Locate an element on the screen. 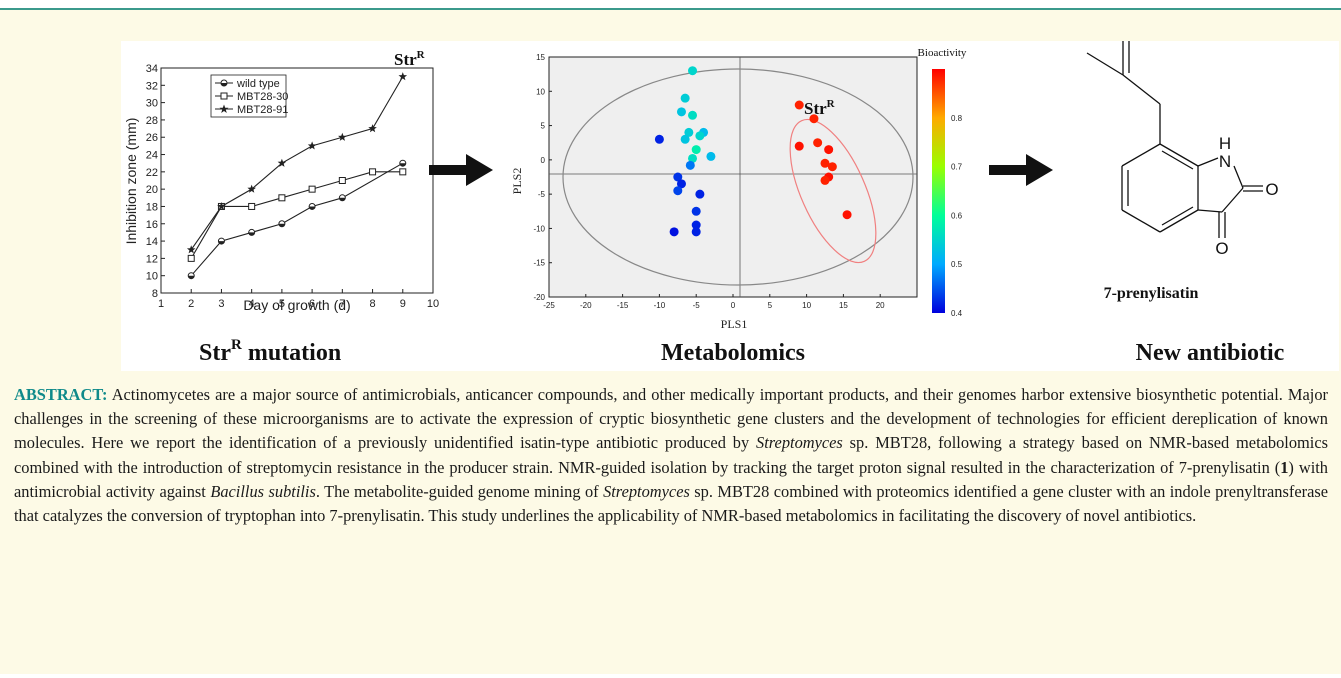 Image resolution: width=1341 pixels, height=678 pixels. abstract-p3: ) with antimicrobial activity against is located at coordinates (671, 479).